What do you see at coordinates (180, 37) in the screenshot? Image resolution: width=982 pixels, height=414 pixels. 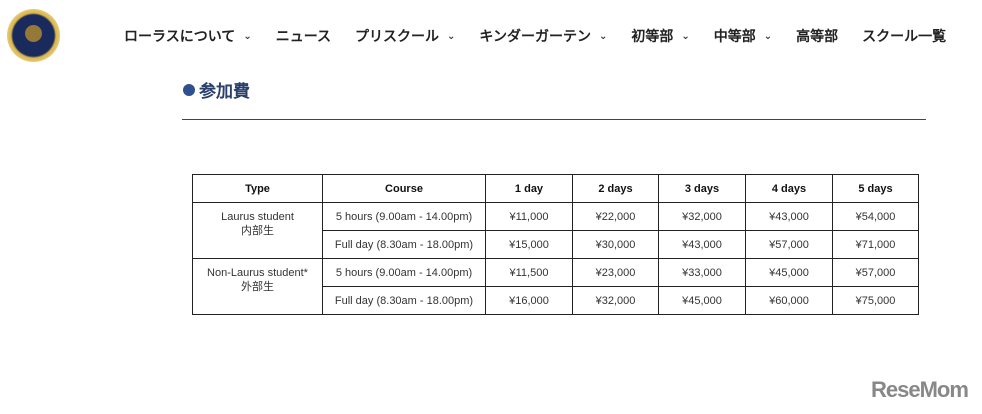 I see `nav-item-label: ローラスについて` at bounding box center [180, 37].